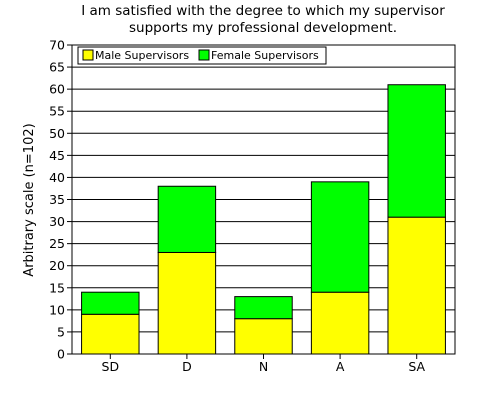 The width and height of the screenshot is (500, 400). Describe the element at coordinates (57, 199) in the screenshot. I see `y-tick-label: 35` at that location.